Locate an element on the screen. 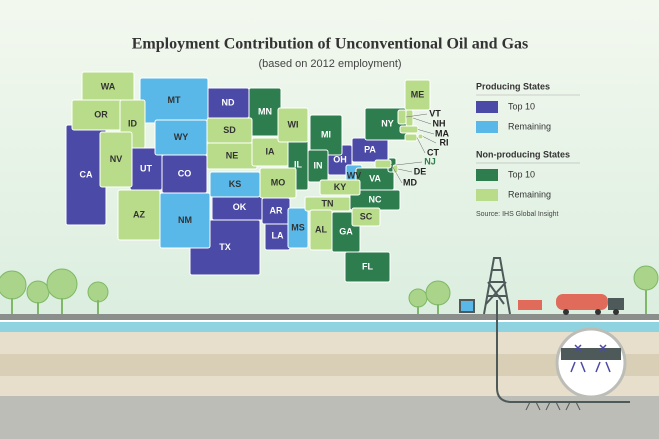  state-label: VA is located at coordinates (375, 178).